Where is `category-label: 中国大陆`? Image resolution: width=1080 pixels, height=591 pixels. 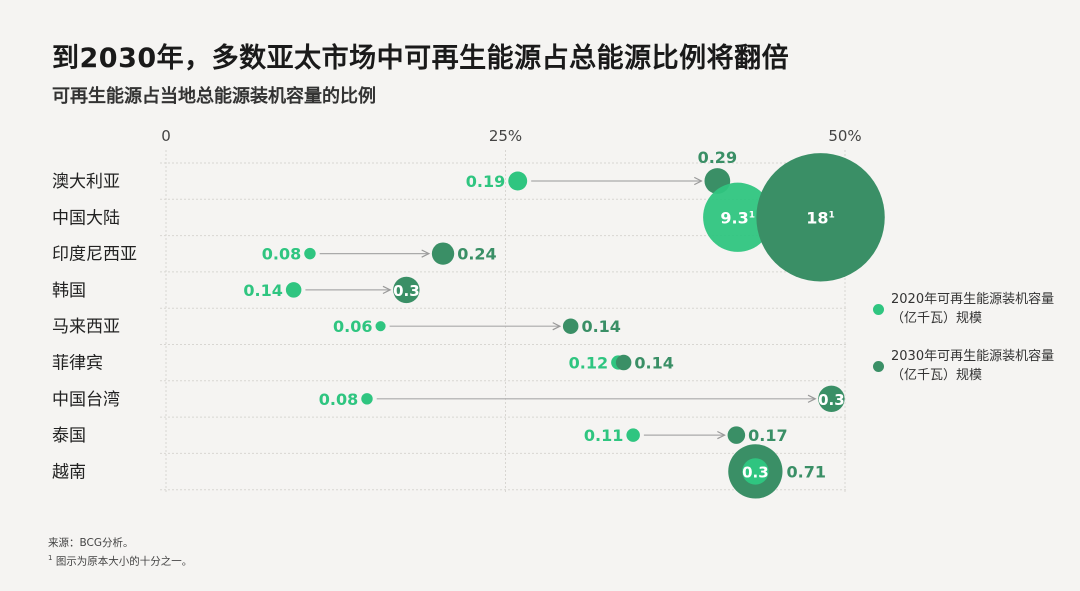 category-label: 中国大陆 is located at coordinates (86, 218).